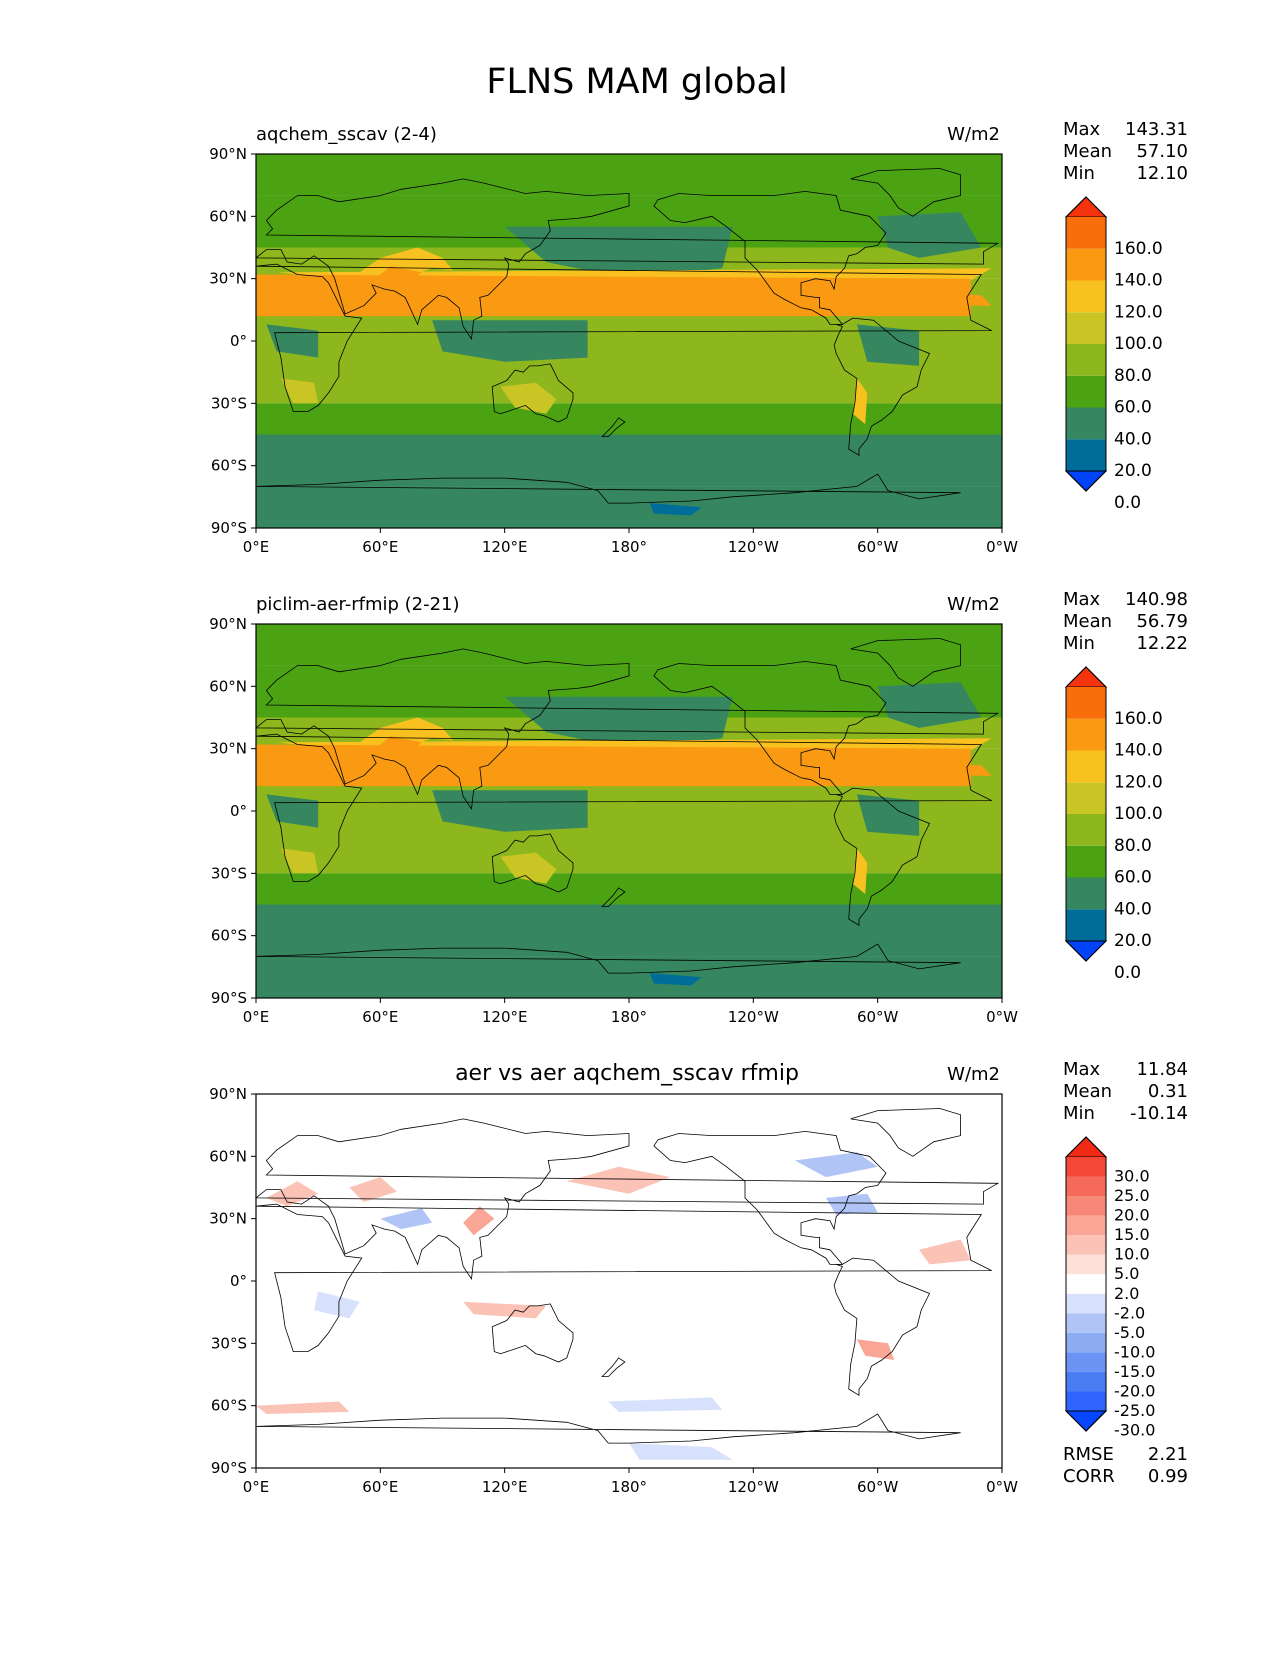 The image size is (1275, 1654). I want to click on y-tick-label: 60°S, so click(229, 1406).